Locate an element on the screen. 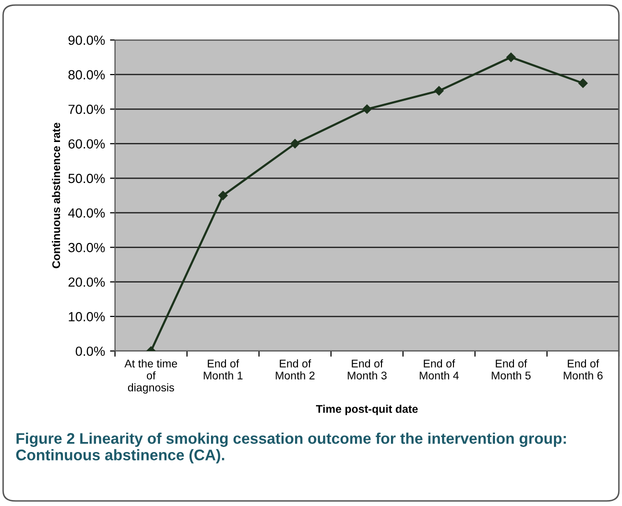 The height and width of the screenshot is (506, 622). y-tick-label: 90.0% is located at coordinates (86, 40).